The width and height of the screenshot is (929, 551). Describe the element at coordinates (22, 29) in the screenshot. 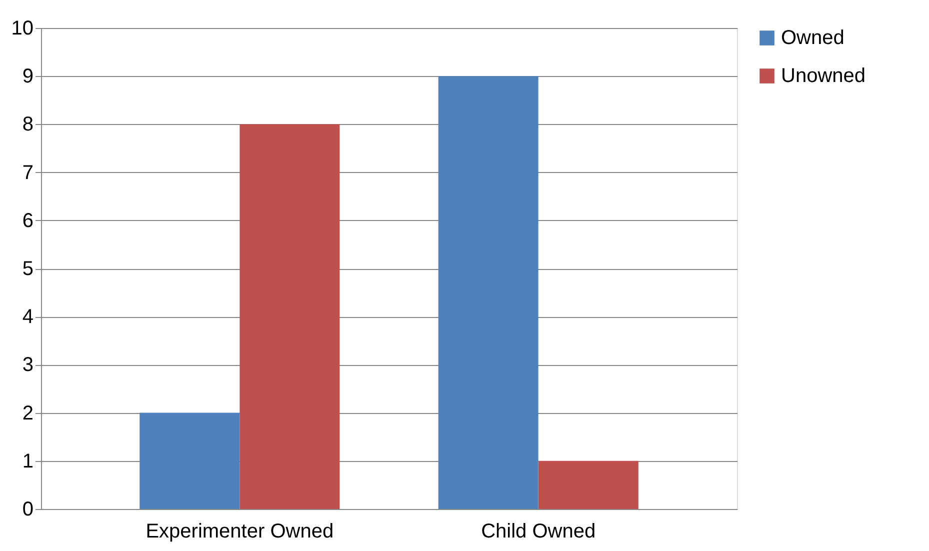

I see `y-tick-label: 10` at that location.